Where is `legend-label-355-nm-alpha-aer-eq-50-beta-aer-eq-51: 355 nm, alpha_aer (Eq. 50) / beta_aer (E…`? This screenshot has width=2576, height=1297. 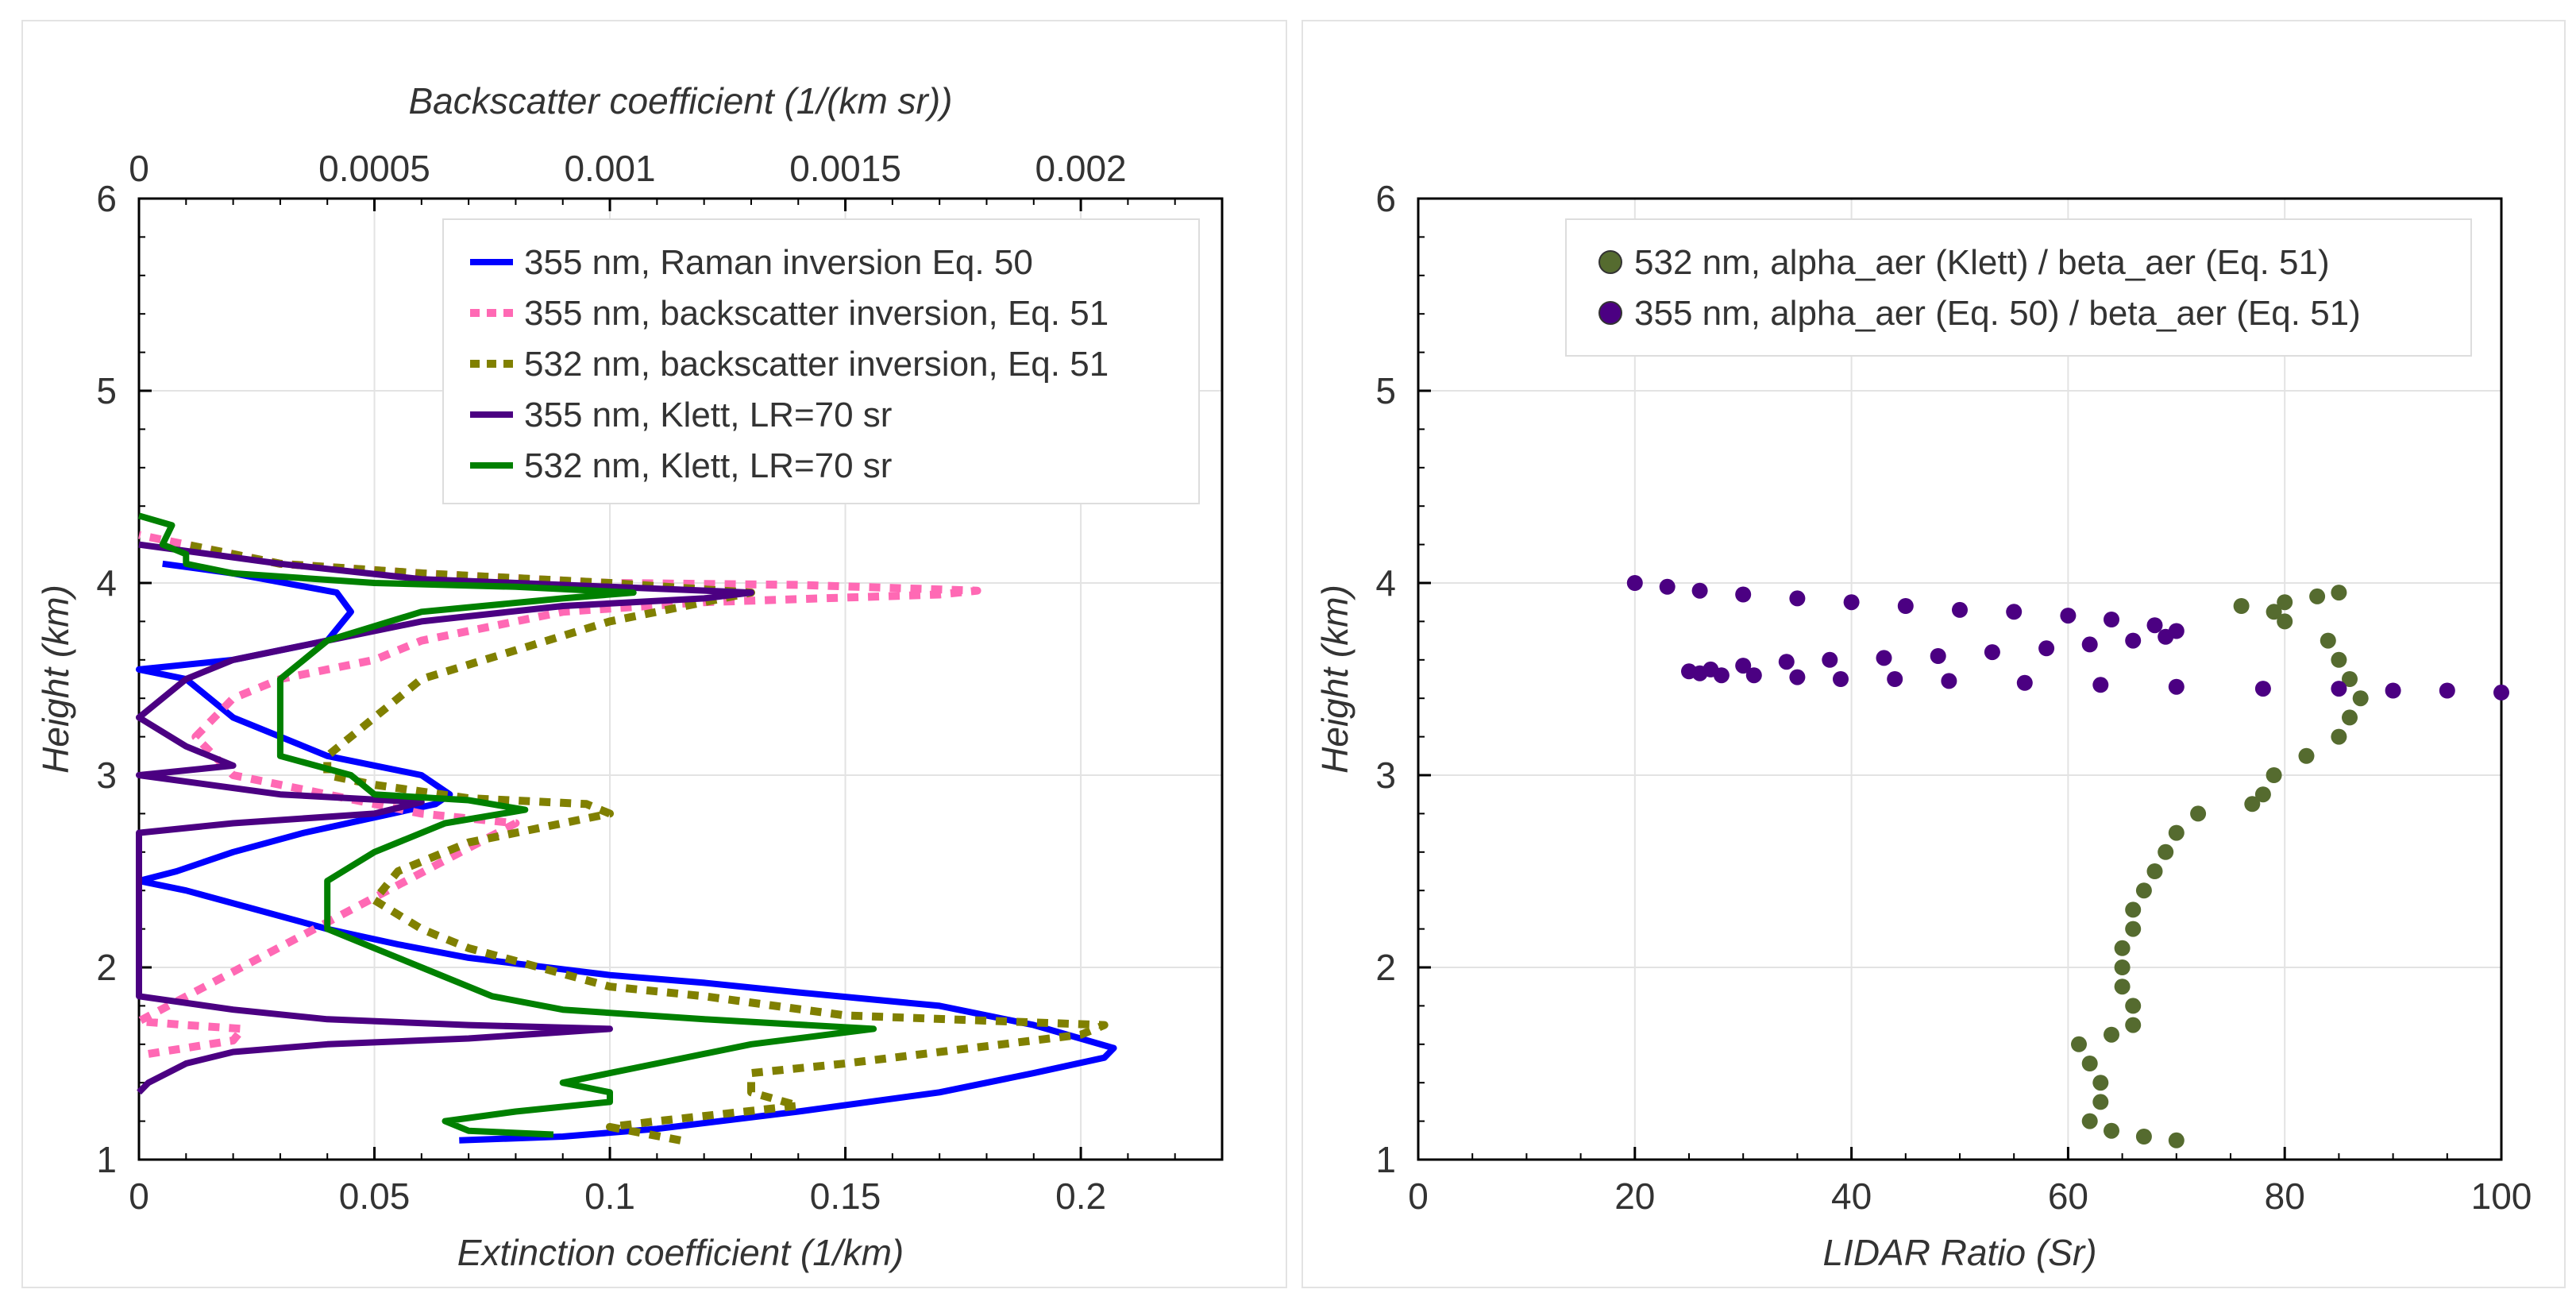
legend-label-355-nm-alpha-aer-eq-50-beta-aer-eq-51: 355 nm, alpha_aer (Eq. 50) / beta_aer (E… is located at coordinates (1998, 313).